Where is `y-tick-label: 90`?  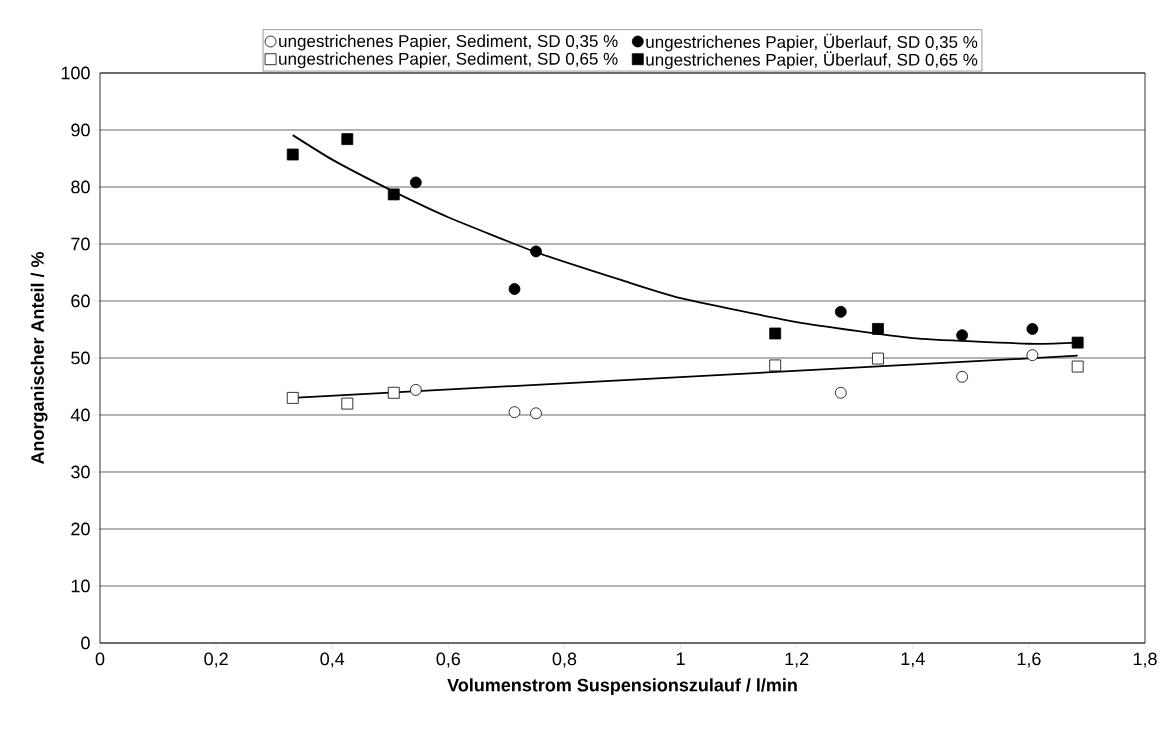
y-tick-label: 90 is located at coordinates (80, 130).